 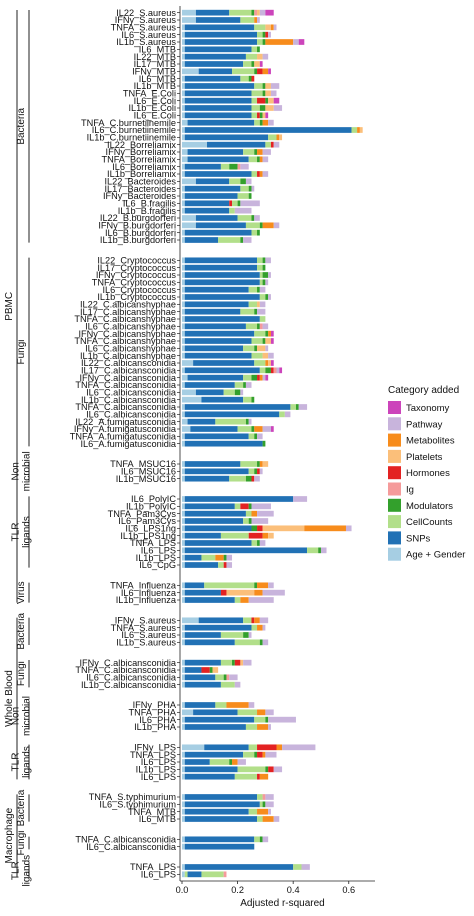 I want to click on y-tick-label: IL6_C.albicansconidia, so click(x=131, y=393).